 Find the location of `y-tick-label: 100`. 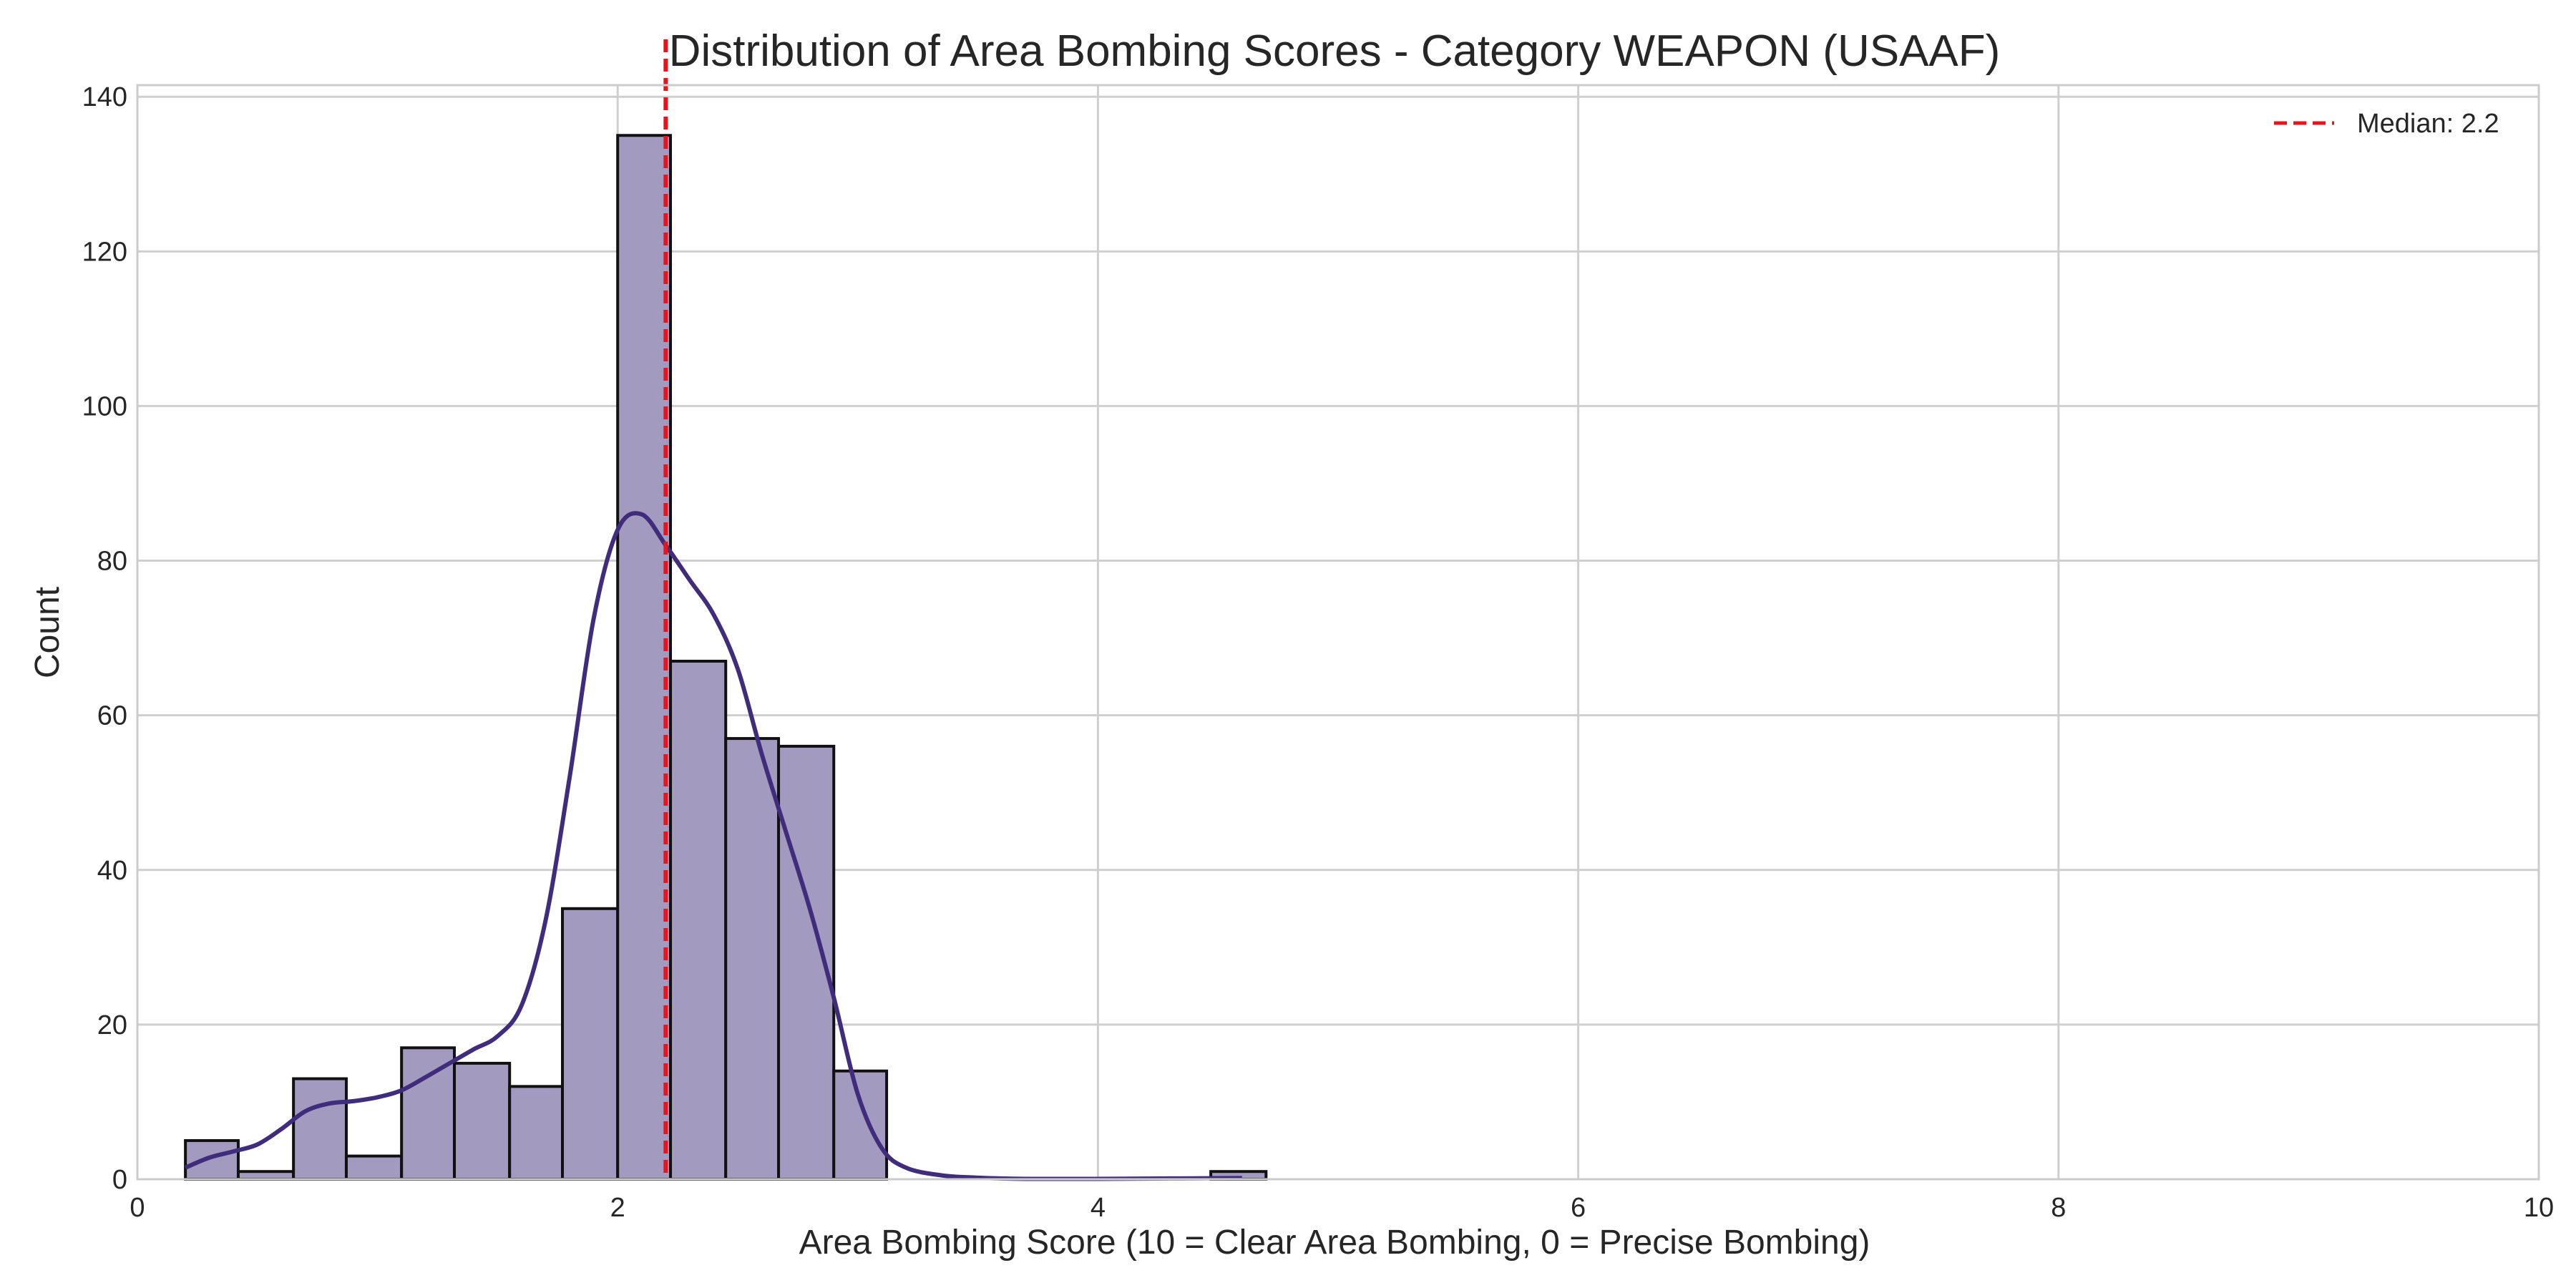

y-tick-label: 100 is located at coordinates (104, 406).